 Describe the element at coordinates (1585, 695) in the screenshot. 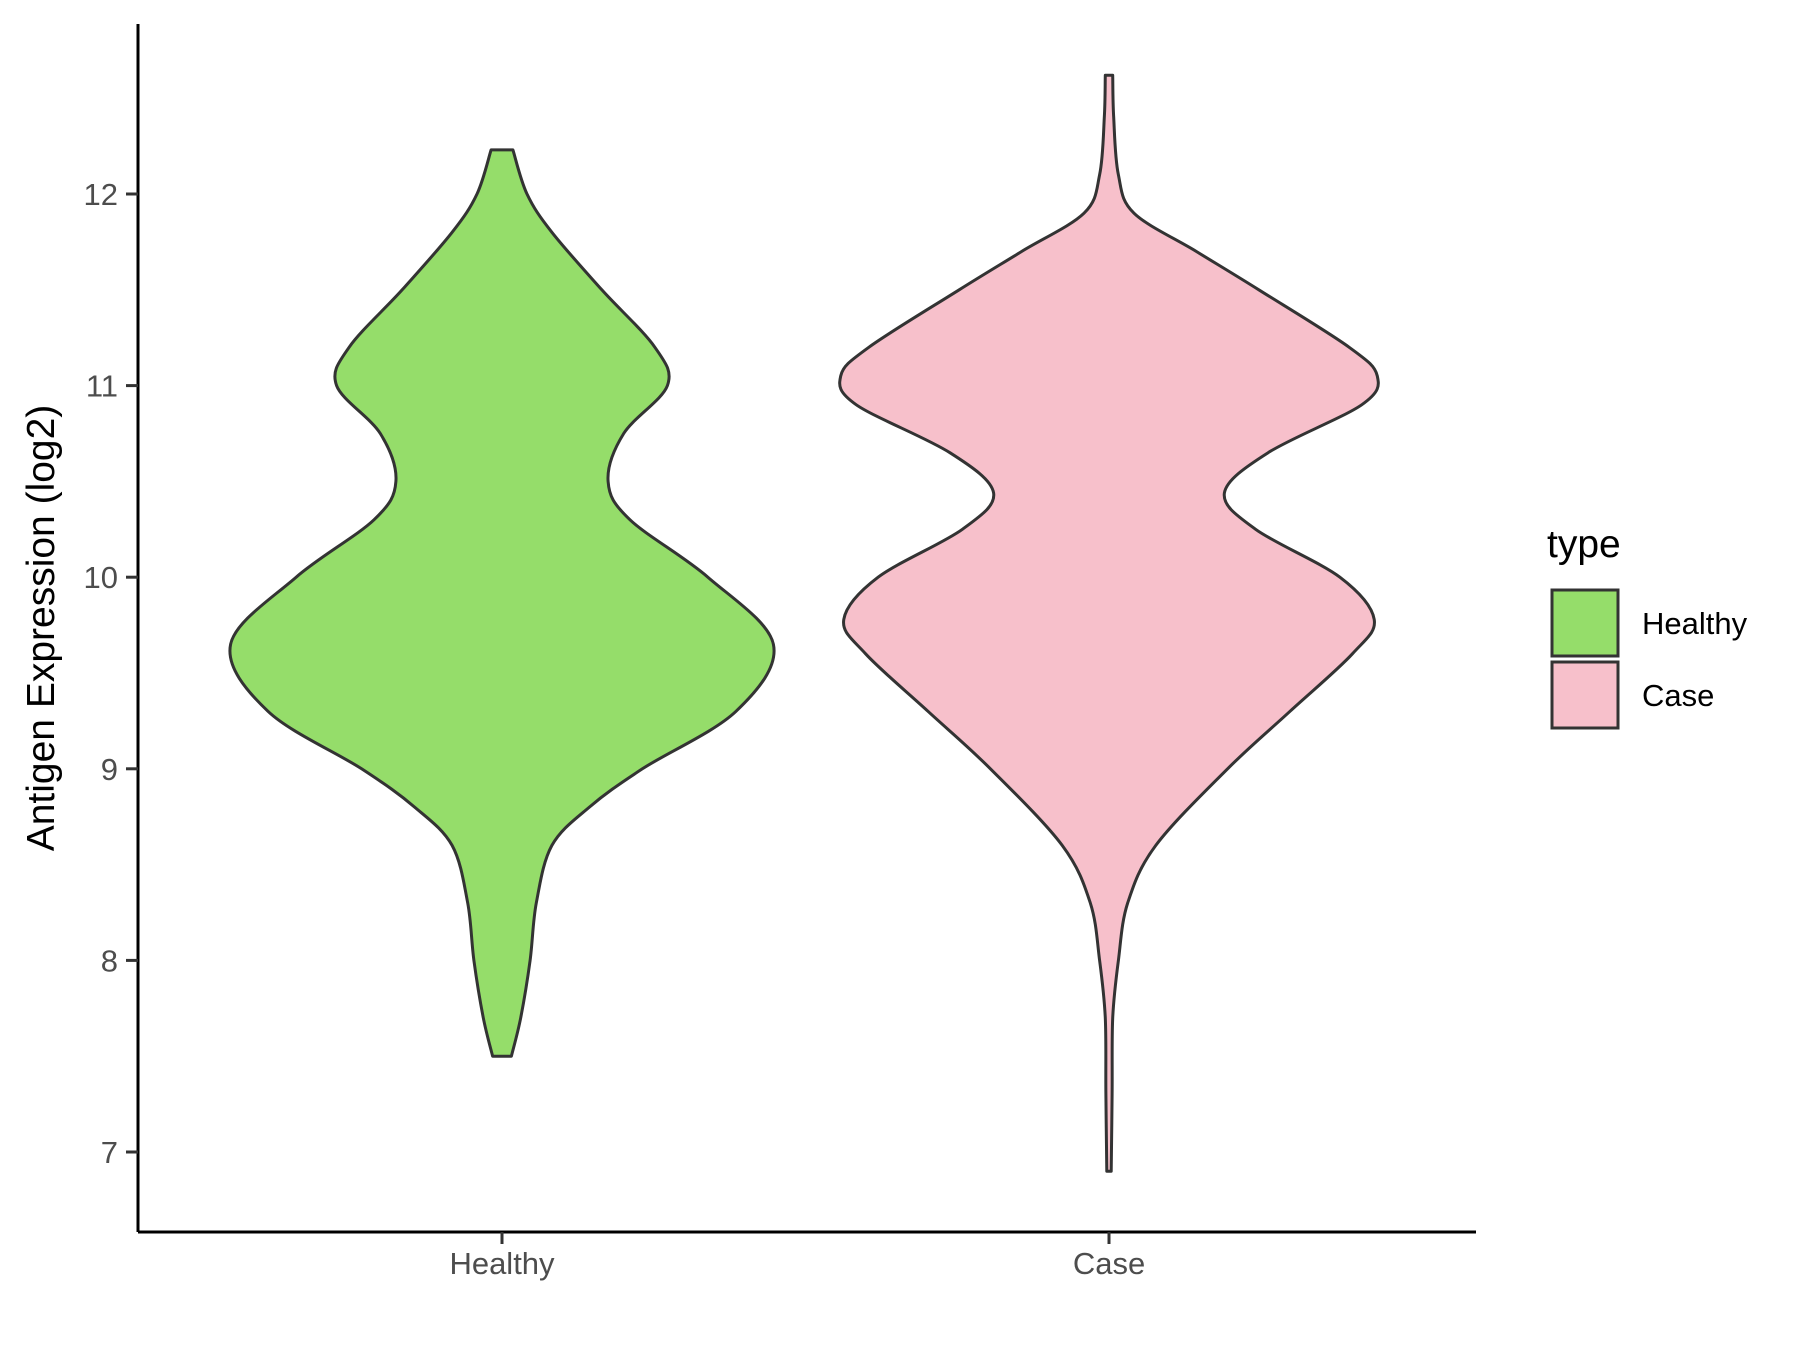

I see `legend-key-case` at that location.